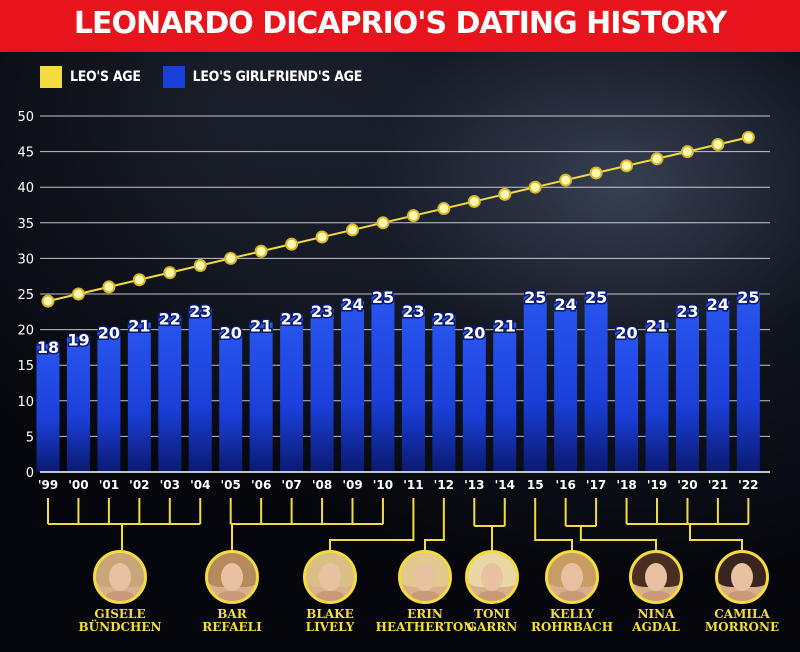 The image size is (800, 652). What do you see at coordinates (718, 304) in the screenshot?
I see `bar-value-label: 24` at bounding box center [718, 304].